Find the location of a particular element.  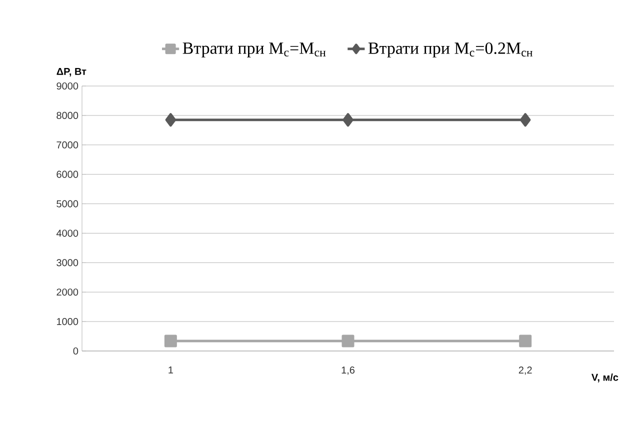

x-tick-label: 2,2 is located at coordinates (525, 370).